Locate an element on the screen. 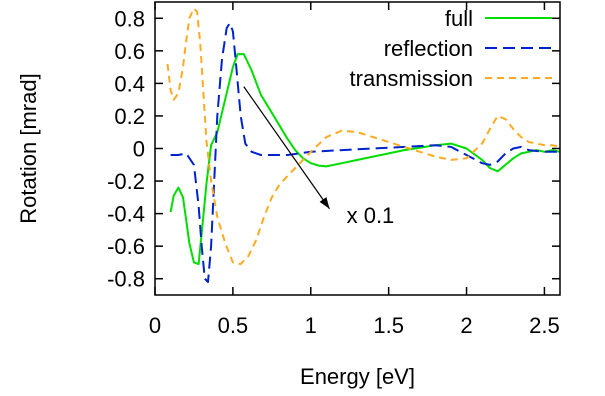  y-tick-label: 0 is located at coordinates (139, 149).